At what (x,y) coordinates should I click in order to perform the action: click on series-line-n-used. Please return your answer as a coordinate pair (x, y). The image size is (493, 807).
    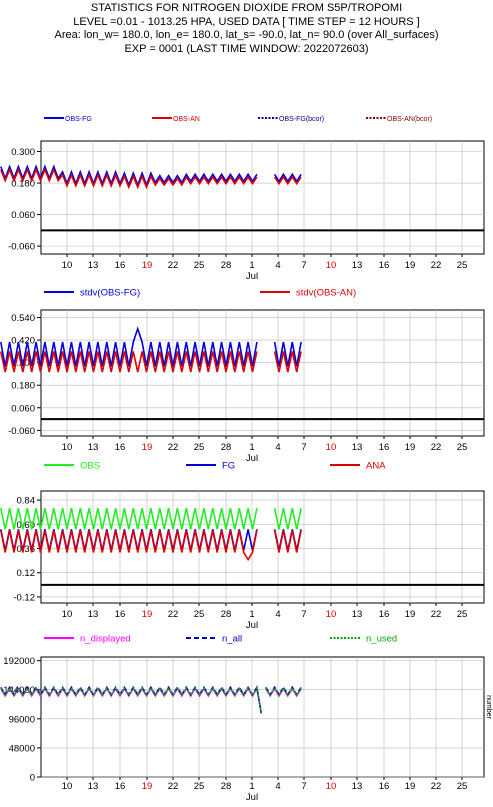
    Looking at the image, I should click on (283, 691).